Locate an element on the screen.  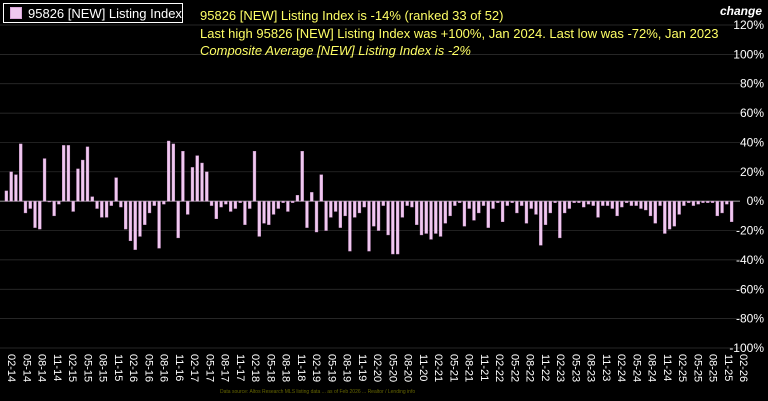
legend: 95826 [NEW] Listing Index is located at coordinates (93, 13).